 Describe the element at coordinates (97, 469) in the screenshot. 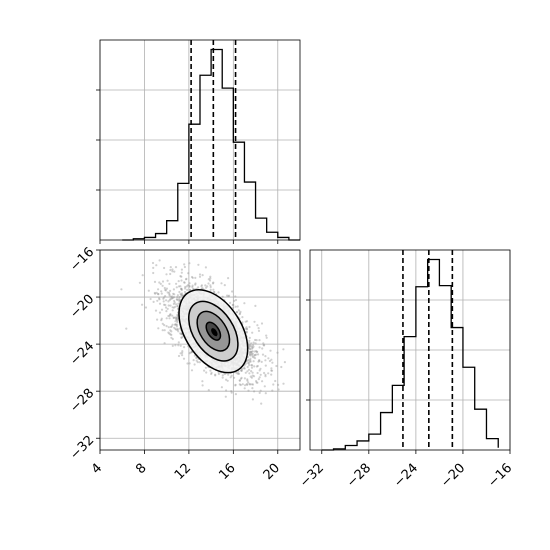

I see `joint-xtick-label-0: 4` at that location.